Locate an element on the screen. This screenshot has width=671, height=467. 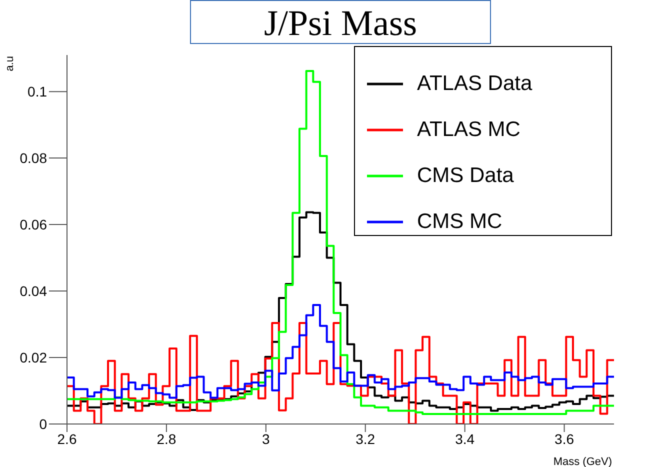
legend-label: ATLAS Data is located at coordinates (474, 84).